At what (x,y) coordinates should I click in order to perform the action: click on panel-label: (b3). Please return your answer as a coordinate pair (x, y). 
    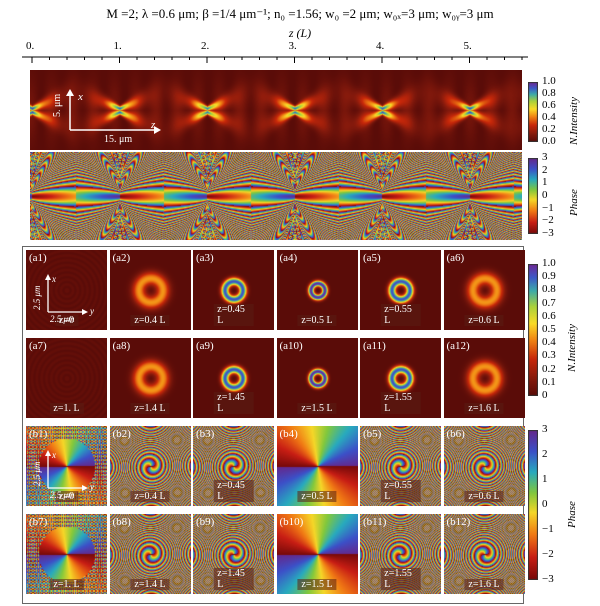
    Looking at the image, I should click on (205, 434).